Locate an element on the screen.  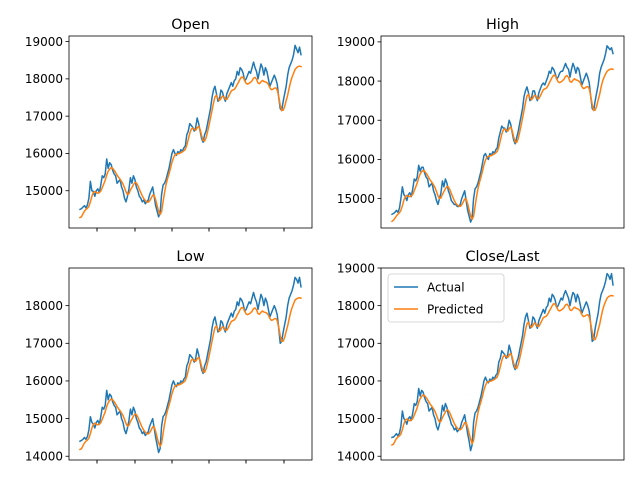
legend: Actual Predicted is located at coordinates (446, 298).